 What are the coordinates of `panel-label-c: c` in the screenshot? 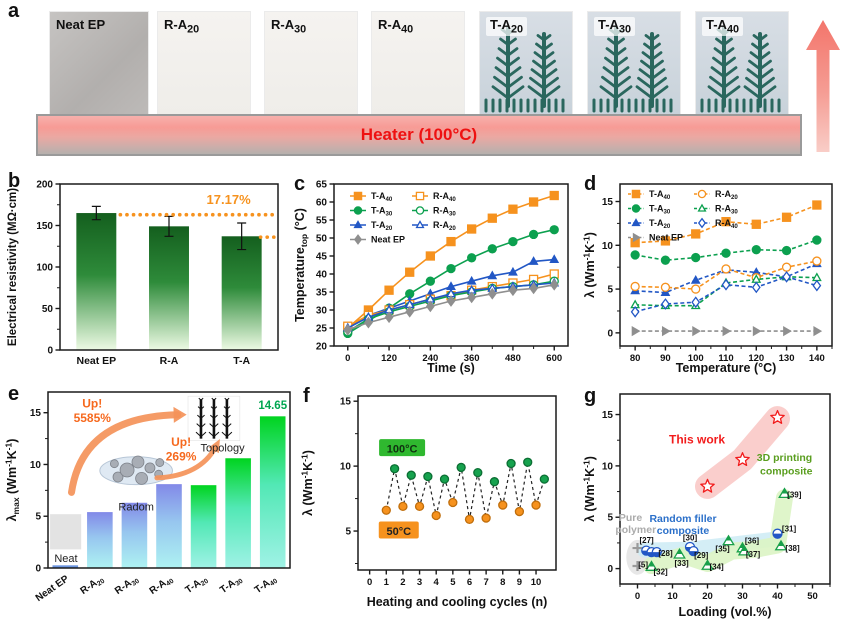 It's located at (300, 184).